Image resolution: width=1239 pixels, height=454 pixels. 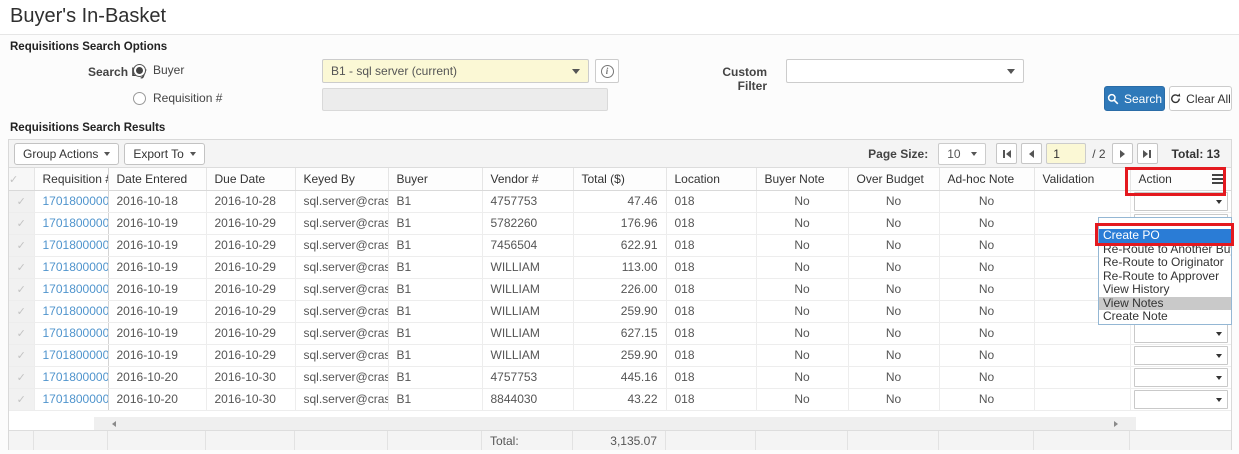 I want to click on requisition-link: 170180000013, so click(x=75, y=223).